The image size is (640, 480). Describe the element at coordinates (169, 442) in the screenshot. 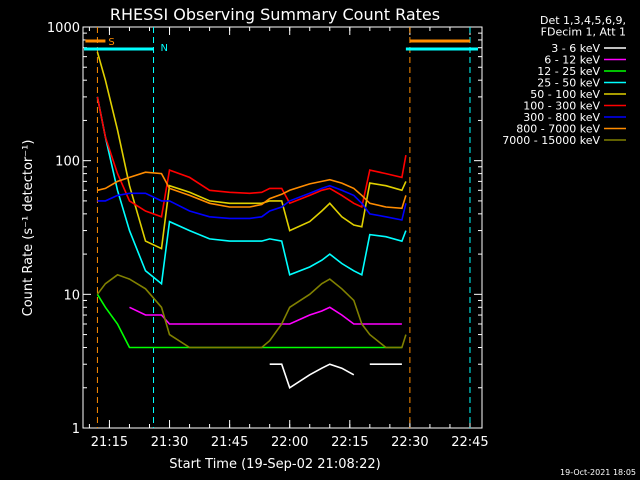

I see `x-tick-label: 21:30` at that location.